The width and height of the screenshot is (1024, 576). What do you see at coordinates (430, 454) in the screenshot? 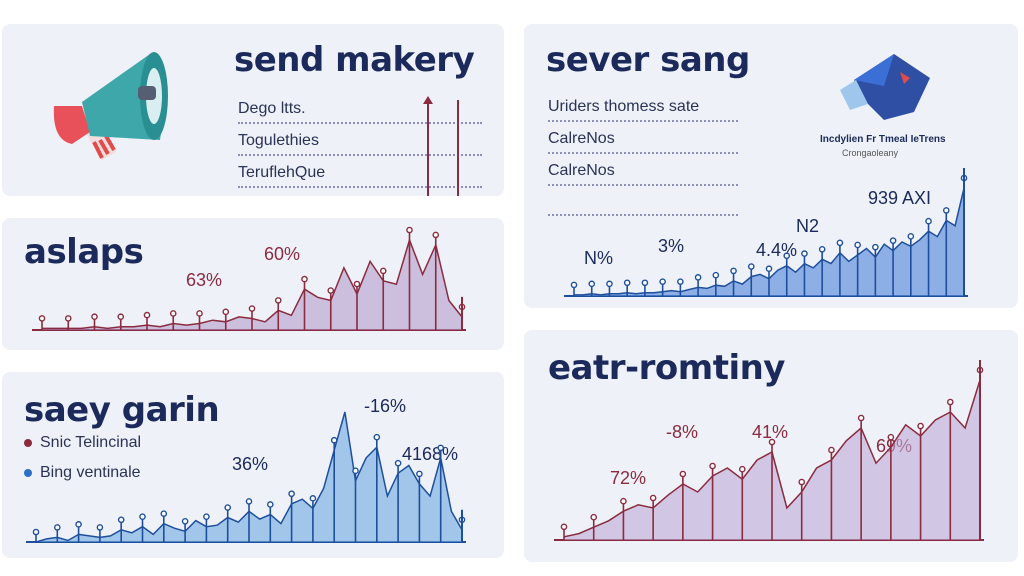
I see `annotation-label: 4168%` at bounding box center [430, 454].